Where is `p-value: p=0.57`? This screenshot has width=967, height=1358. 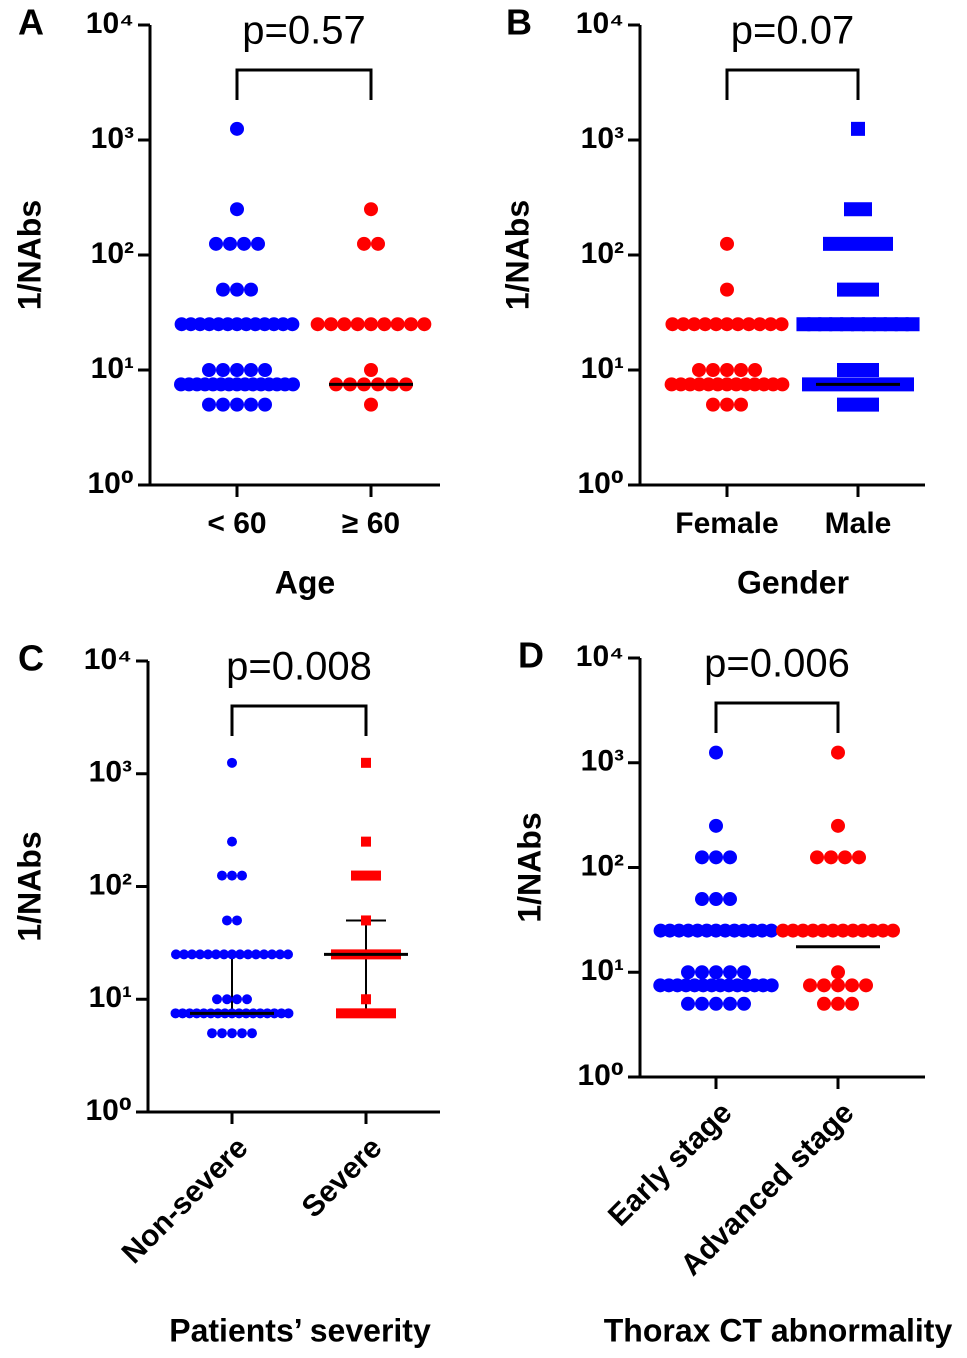 p-value: p=0.57 is located at coordinates (303, 31).